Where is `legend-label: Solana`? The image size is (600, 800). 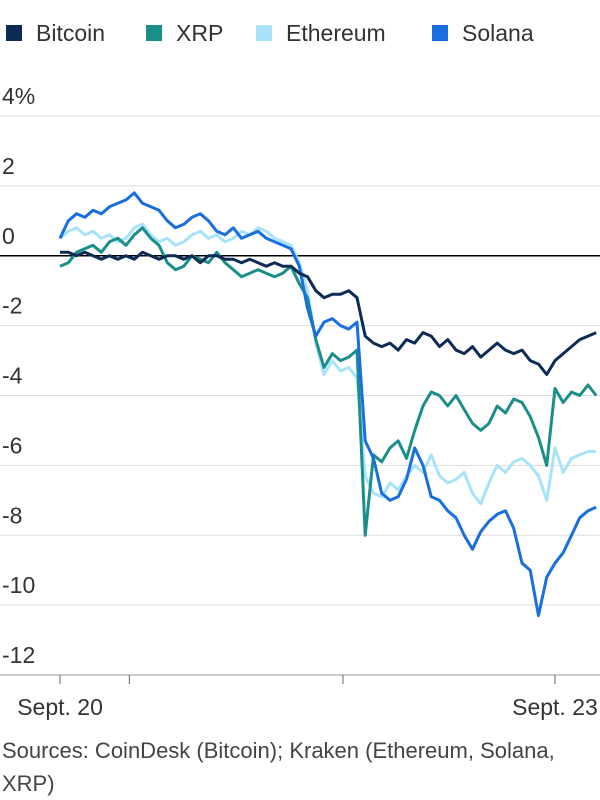 legend-label: Solana is located at coordinates (498, 33).